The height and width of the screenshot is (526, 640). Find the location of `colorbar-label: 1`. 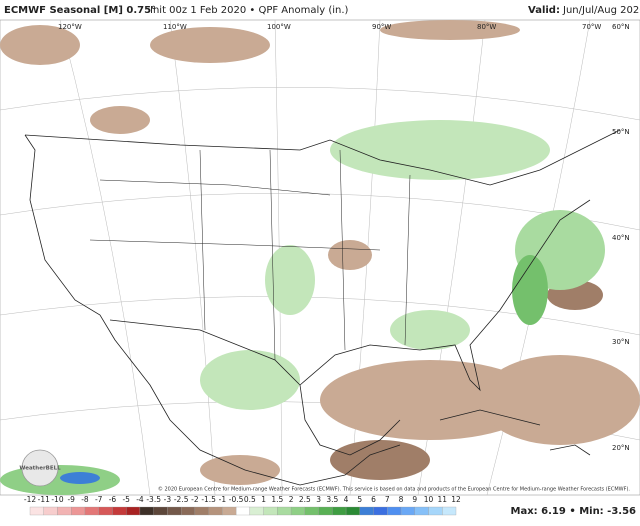

colorbar-label: 1 is located at coordinates (263, 499).